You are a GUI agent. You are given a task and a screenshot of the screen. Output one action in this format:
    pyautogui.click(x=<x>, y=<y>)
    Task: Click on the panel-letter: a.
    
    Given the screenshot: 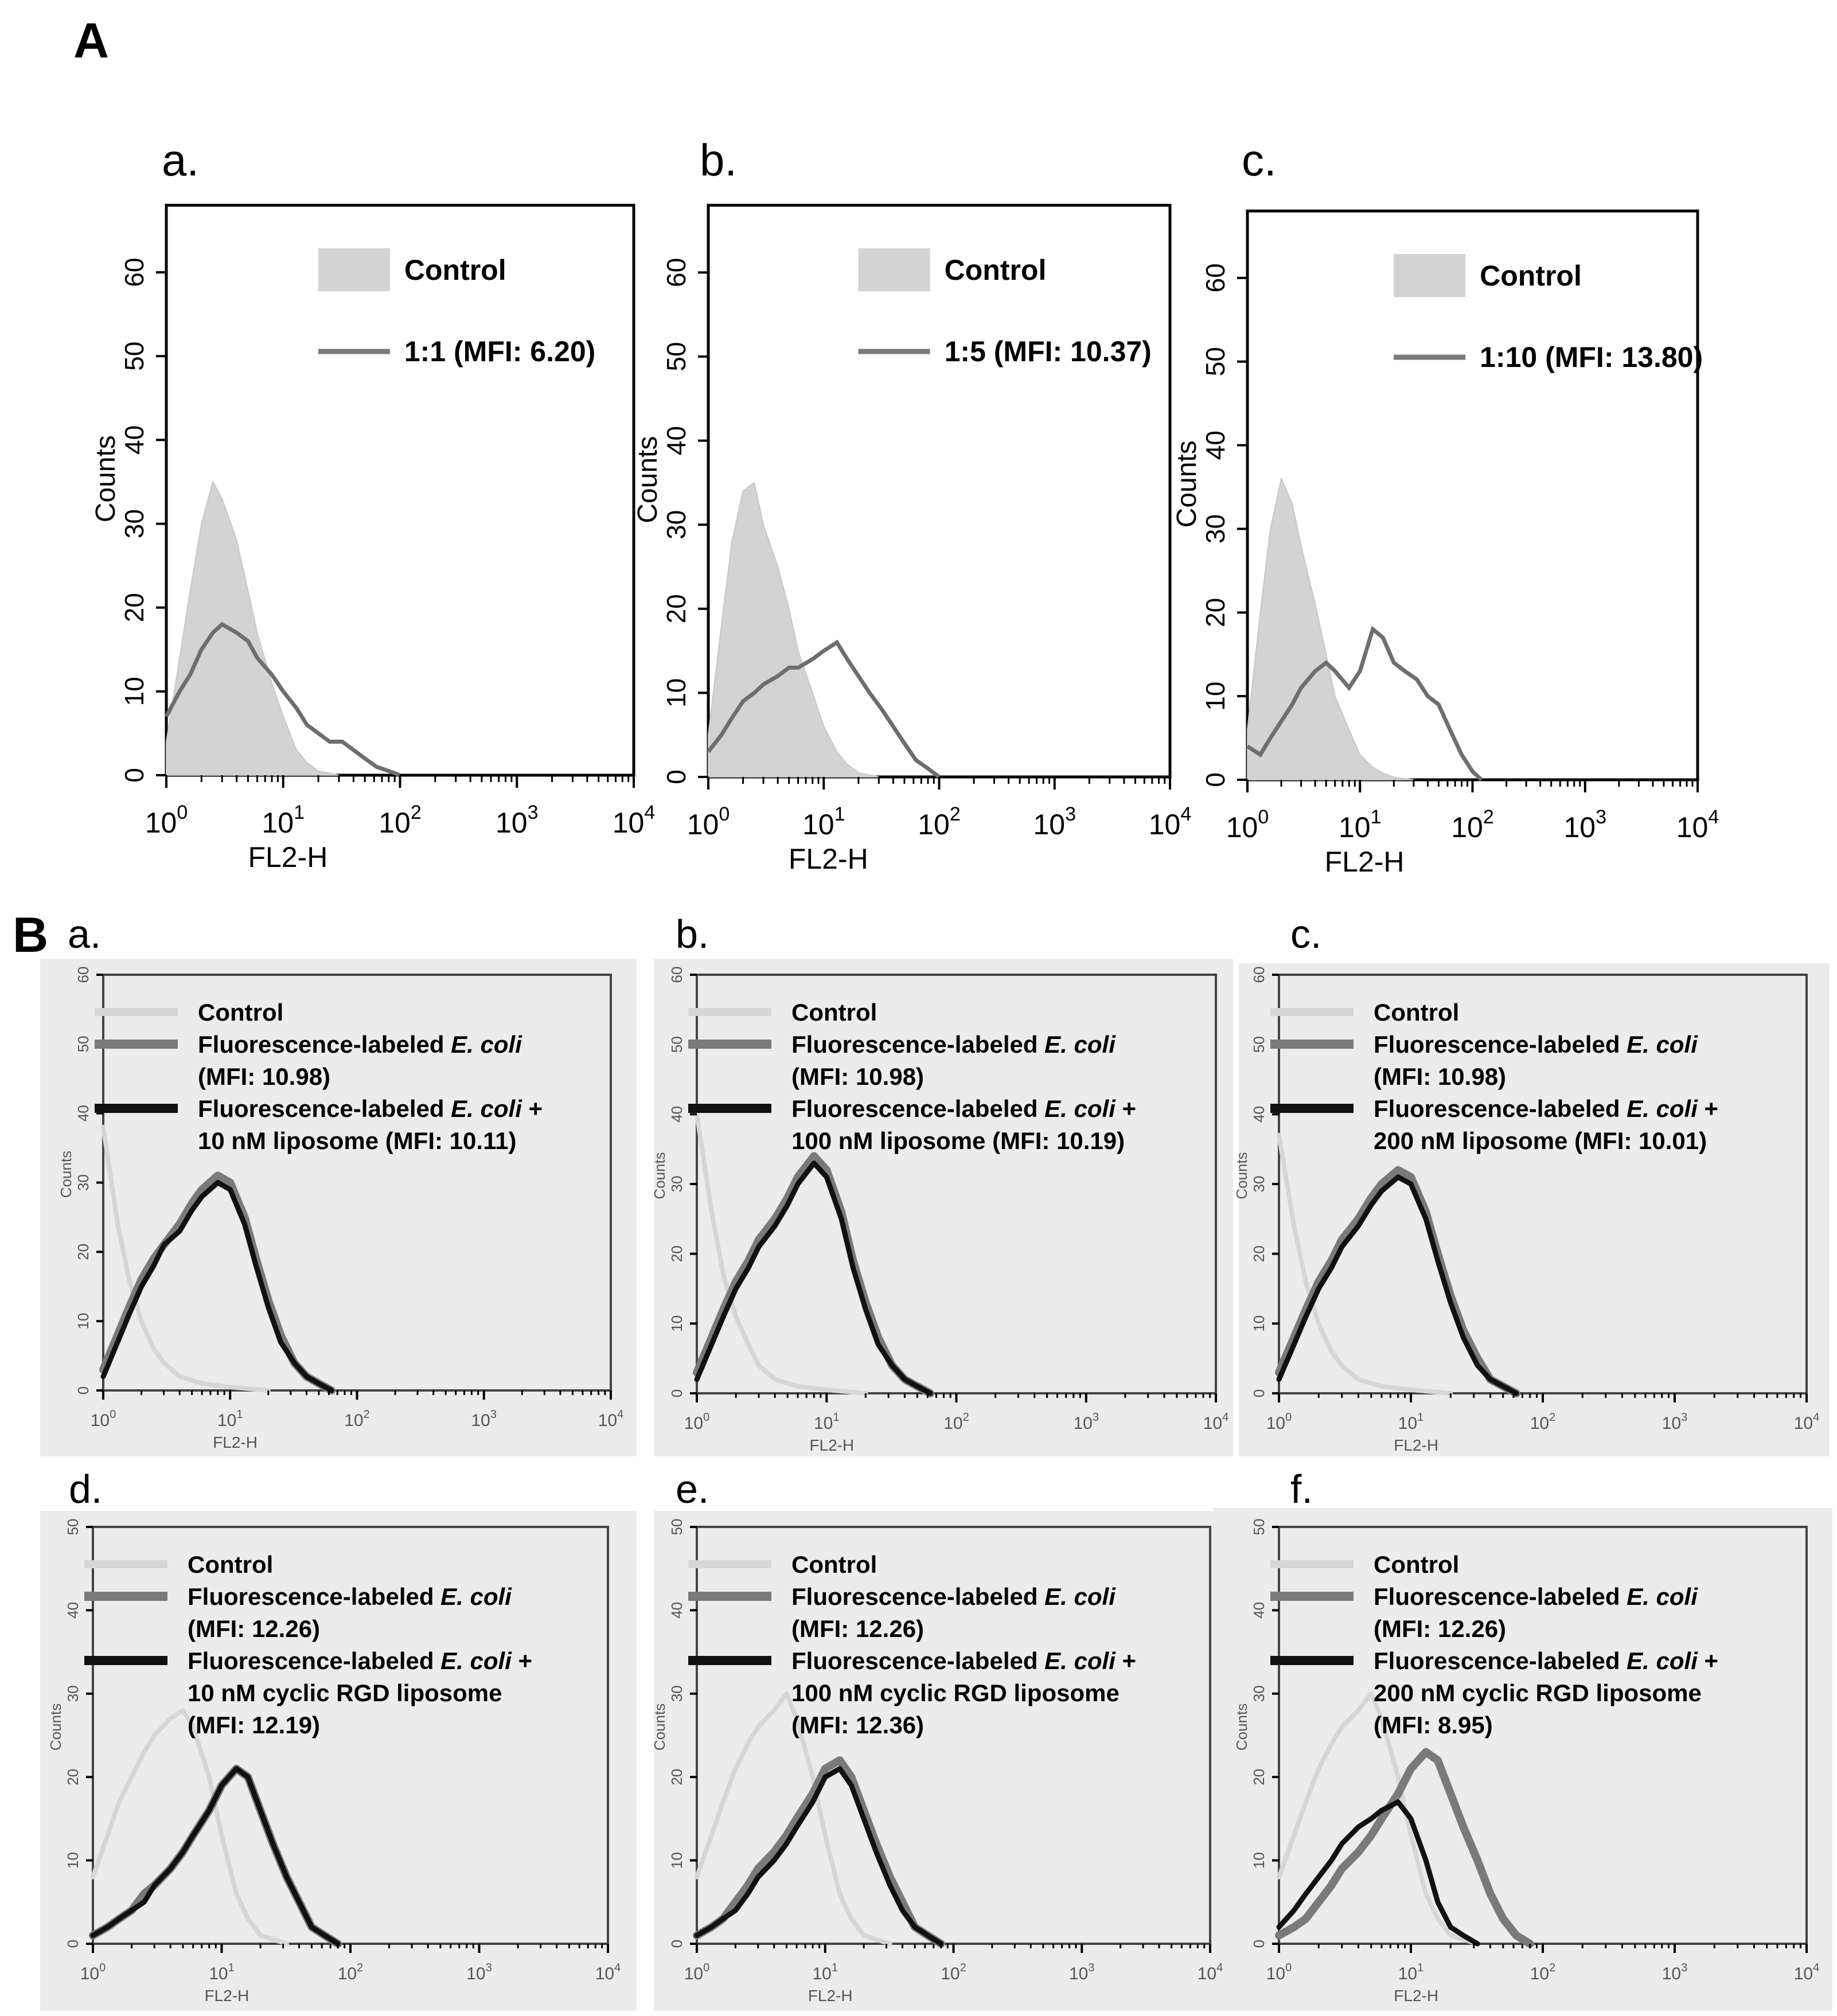 What is the action you would take?
    pyautogui.click(x=181, y=160)
    